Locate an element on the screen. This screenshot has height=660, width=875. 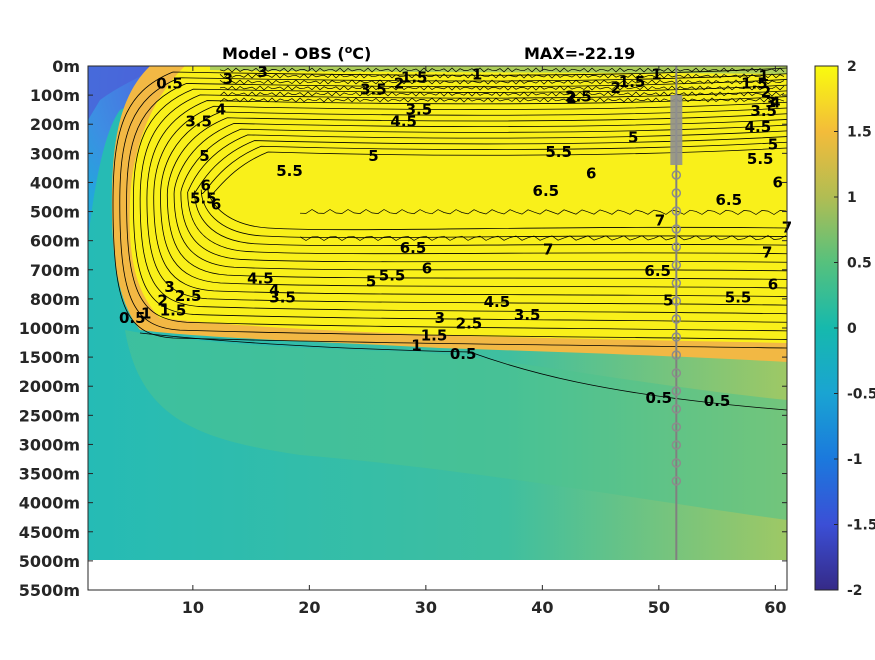
y-tick-label: 2500m is located at coordinates (49, 415).